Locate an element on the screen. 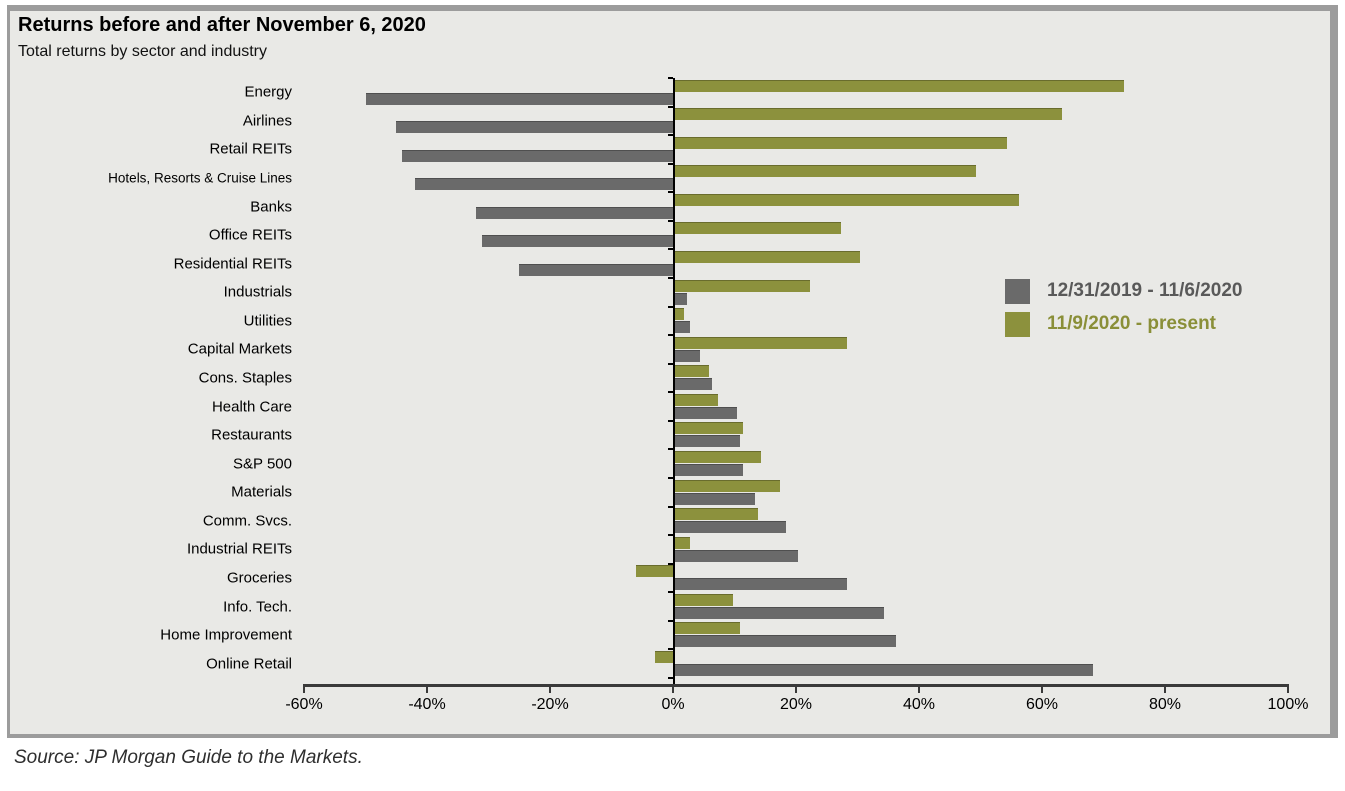 Image resolution: width=1345 pixels, height=791 pixels. x-axis-tick-label: 0% is located at coordinates (673, 704).